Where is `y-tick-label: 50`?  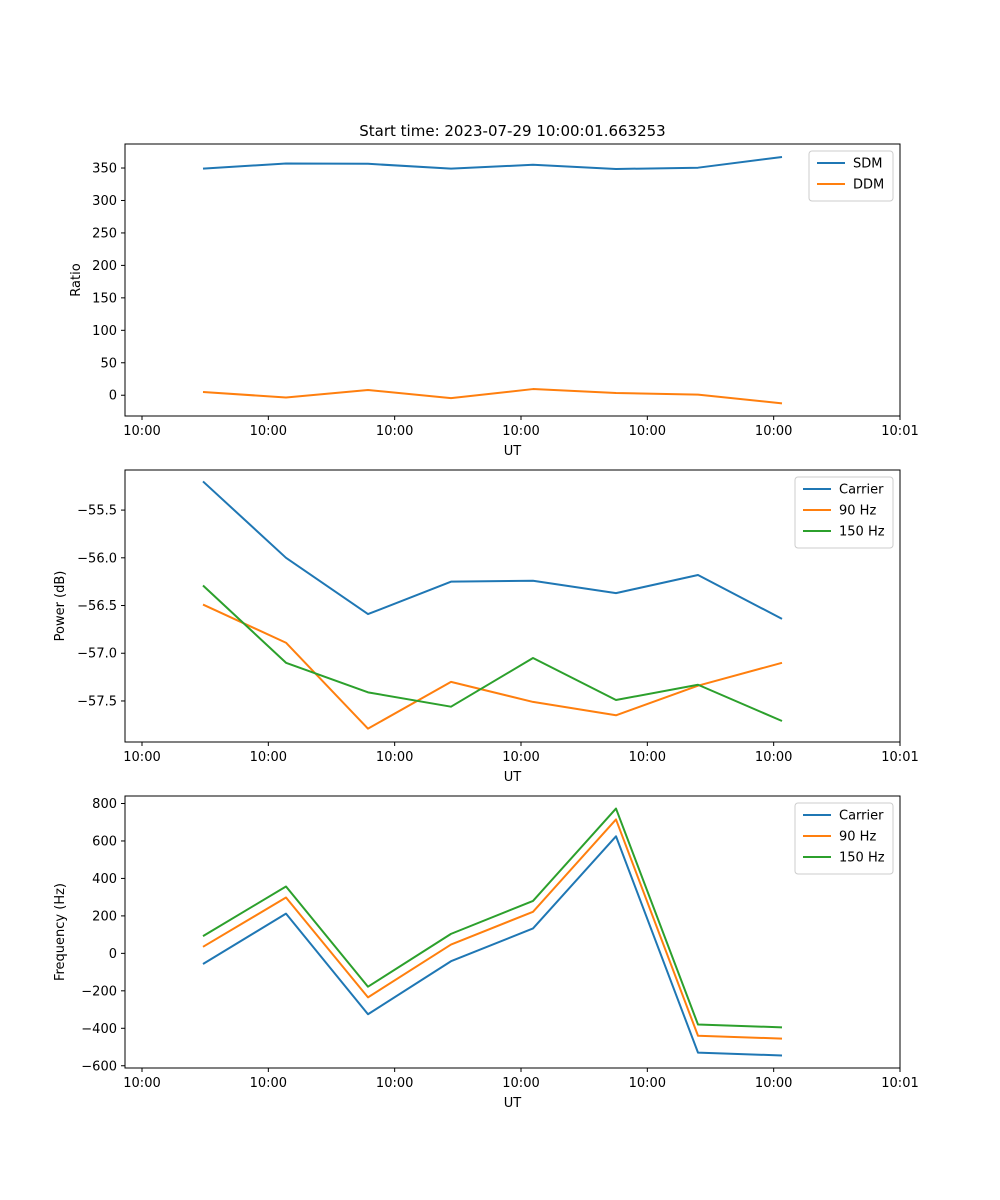 y-tick-label: 50 is located at coordinates (108, 363).